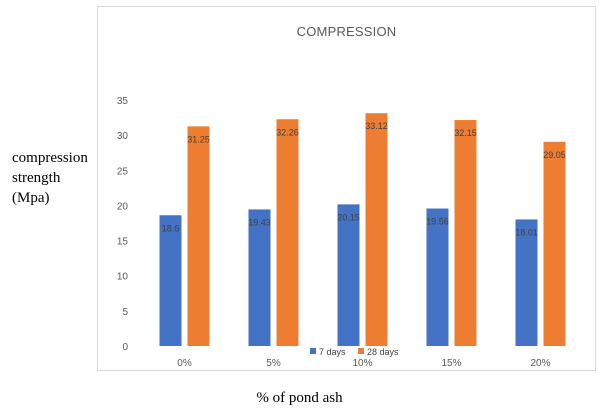 This screenshot has width=599, height=410. I want to click on x-tick-label: 10%, so click(362, 363).